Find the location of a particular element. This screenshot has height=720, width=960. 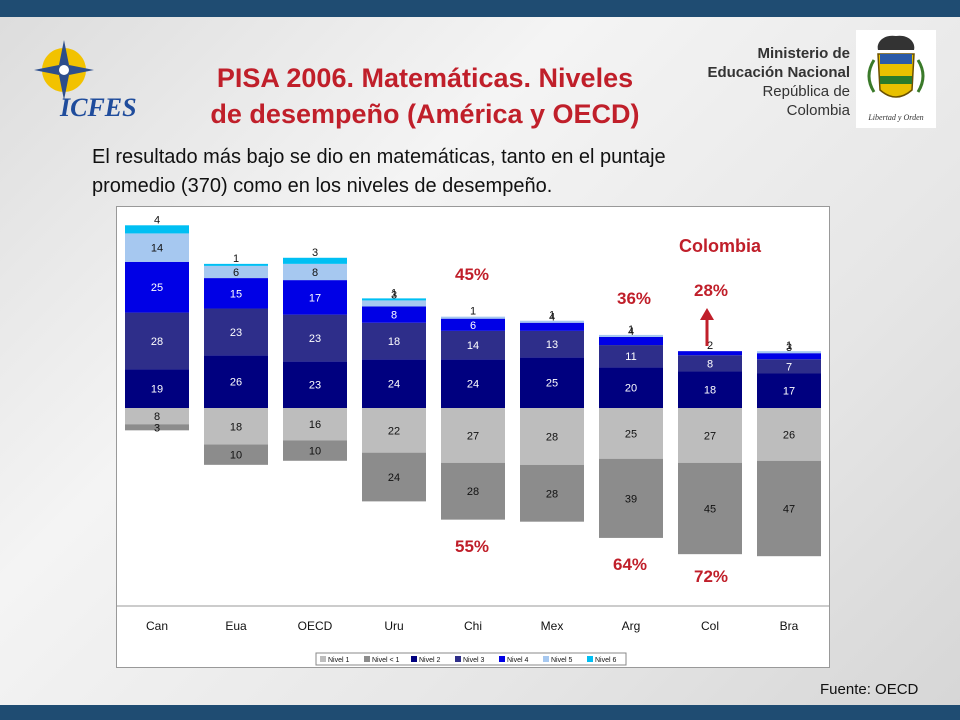

annotation-chi-above: 45% is located at coordinates (472, 274).